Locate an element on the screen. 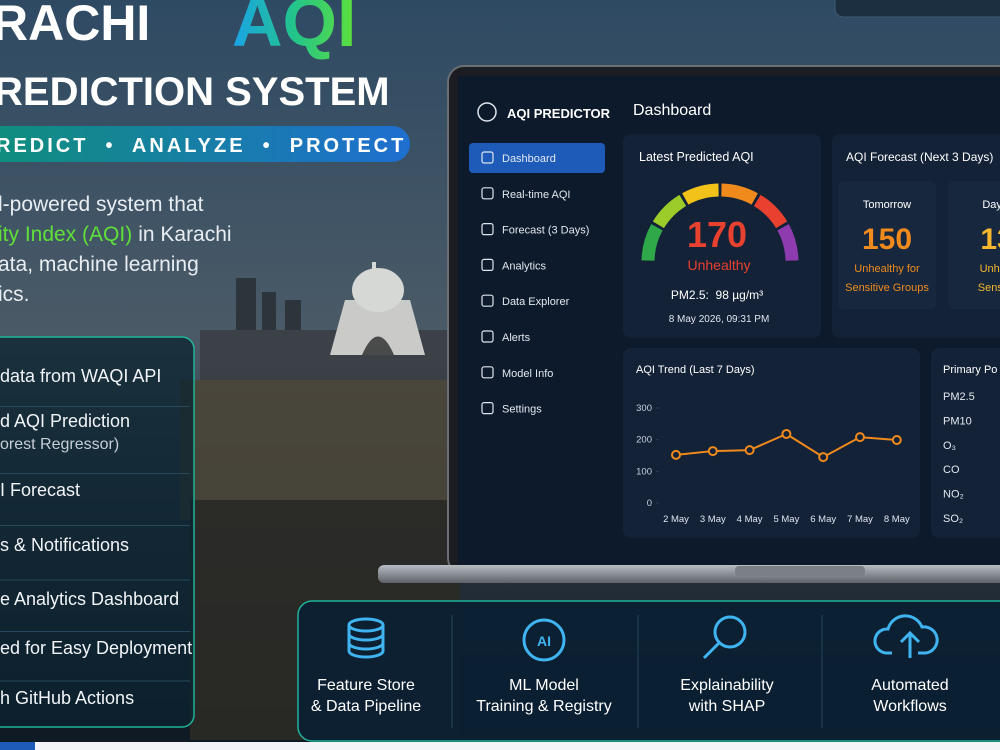 The width and height of the screenshot is (1000, 750). feature-subtitle: orest Regressor) is located at coordinates (59, 444).